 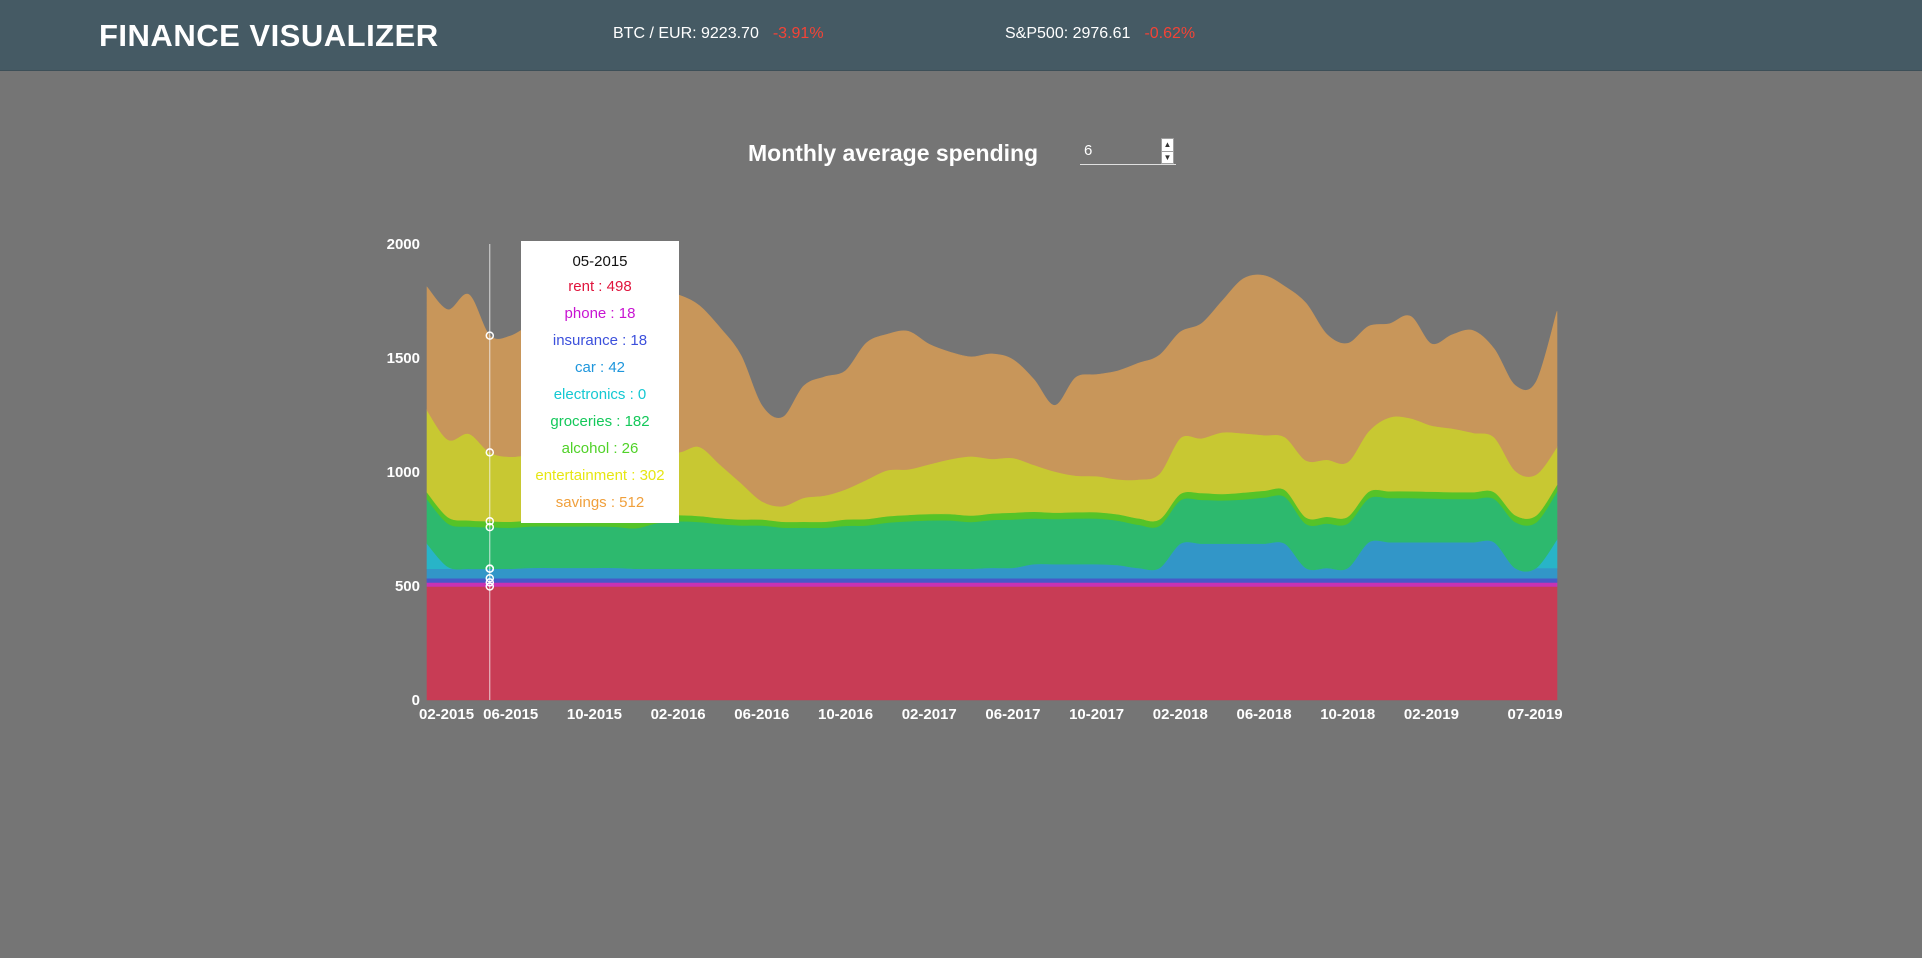 I want to click on x-tick-label: 10-2015, so click(x=594, y=714).